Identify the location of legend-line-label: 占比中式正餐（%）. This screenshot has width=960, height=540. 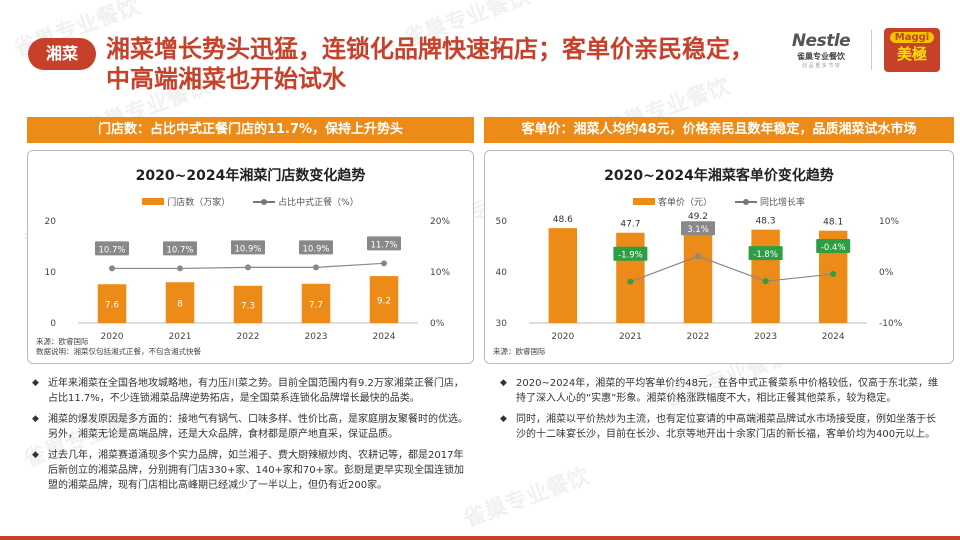
(318, 203).